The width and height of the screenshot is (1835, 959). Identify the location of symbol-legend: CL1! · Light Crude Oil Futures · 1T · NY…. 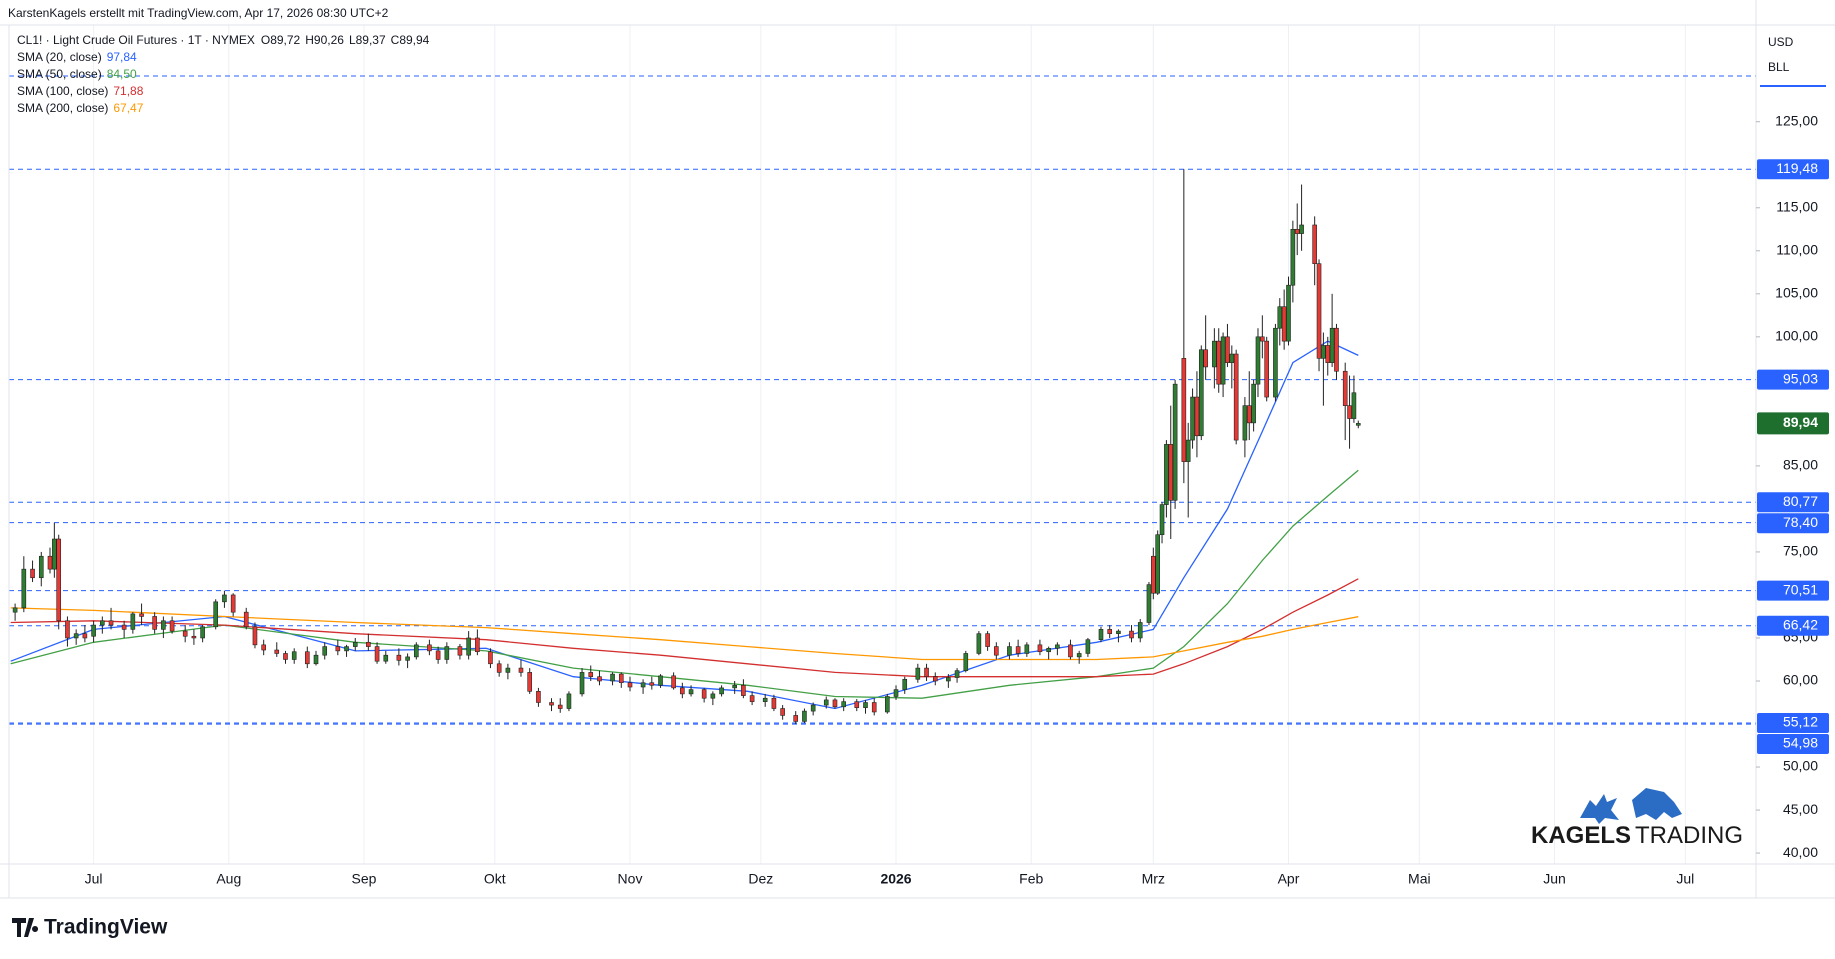
(223, 40).